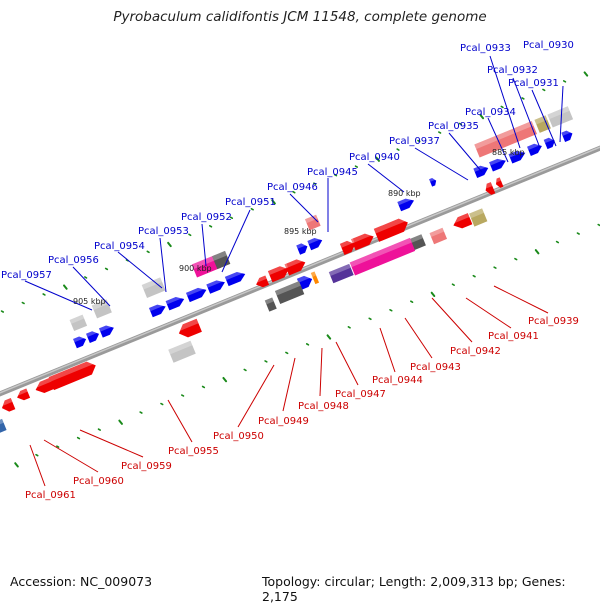 This screenshot has width=600, height=604. I want to click on leader-line-bottom, so click(521, 299).